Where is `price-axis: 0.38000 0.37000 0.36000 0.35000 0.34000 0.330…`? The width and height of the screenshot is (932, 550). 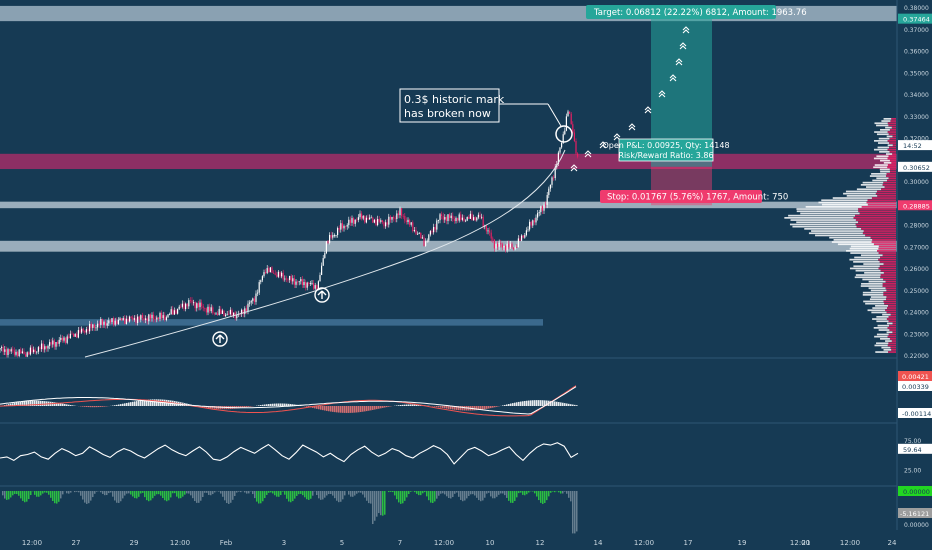 price-axis: 0.38000 0.37000 0.36000 0.35000 0.34000 0.330… is located at coordinates (915, 182).